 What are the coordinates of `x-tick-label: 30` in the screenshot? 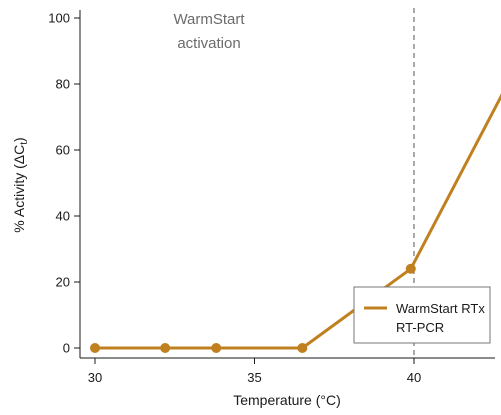 It's located at (95, 377).